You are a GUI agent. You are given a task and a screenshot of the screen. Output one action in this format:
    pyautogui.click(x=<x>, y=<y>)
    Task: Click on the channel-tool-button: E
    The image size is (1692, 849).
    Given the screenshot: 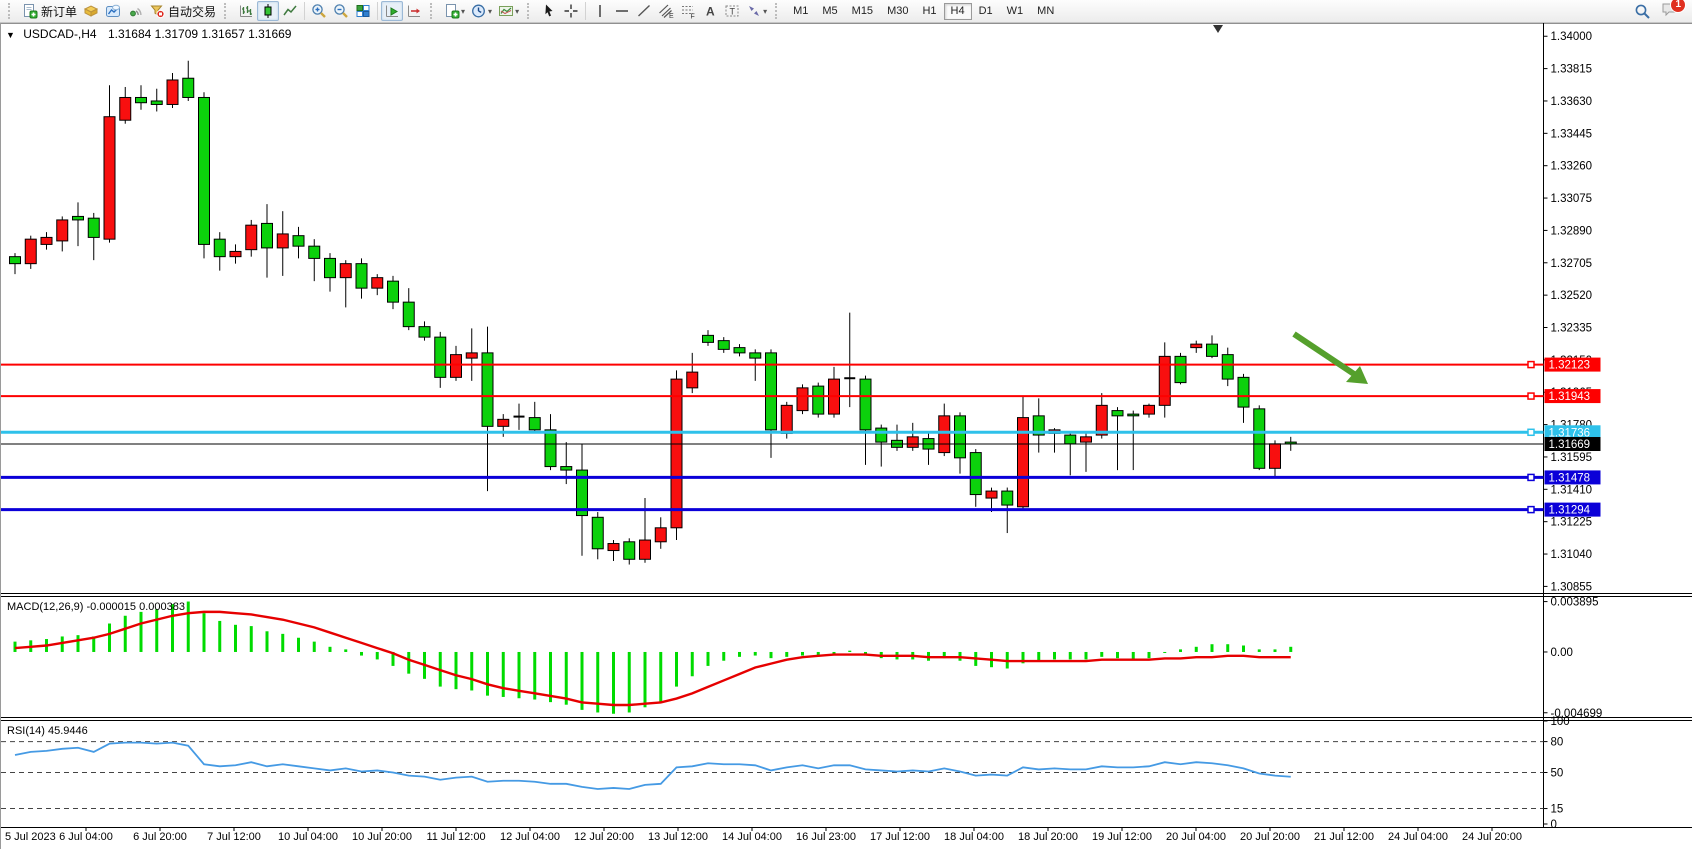 What is the action you would take?
    pyautogui.click(x=666, y=11)
    